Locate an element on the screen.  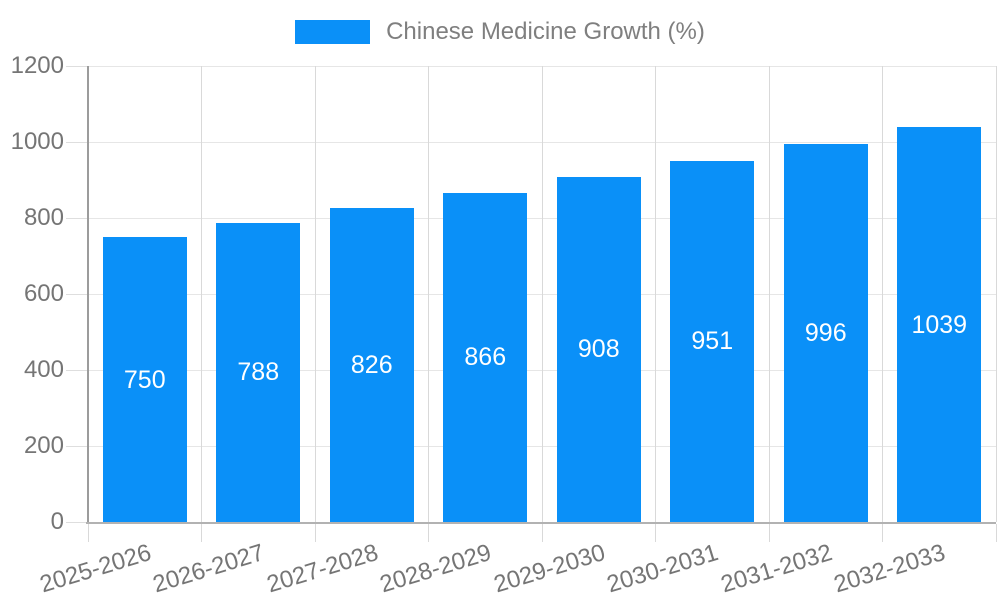
bar-value-label: 1039 is located at coordinates (939, 324).